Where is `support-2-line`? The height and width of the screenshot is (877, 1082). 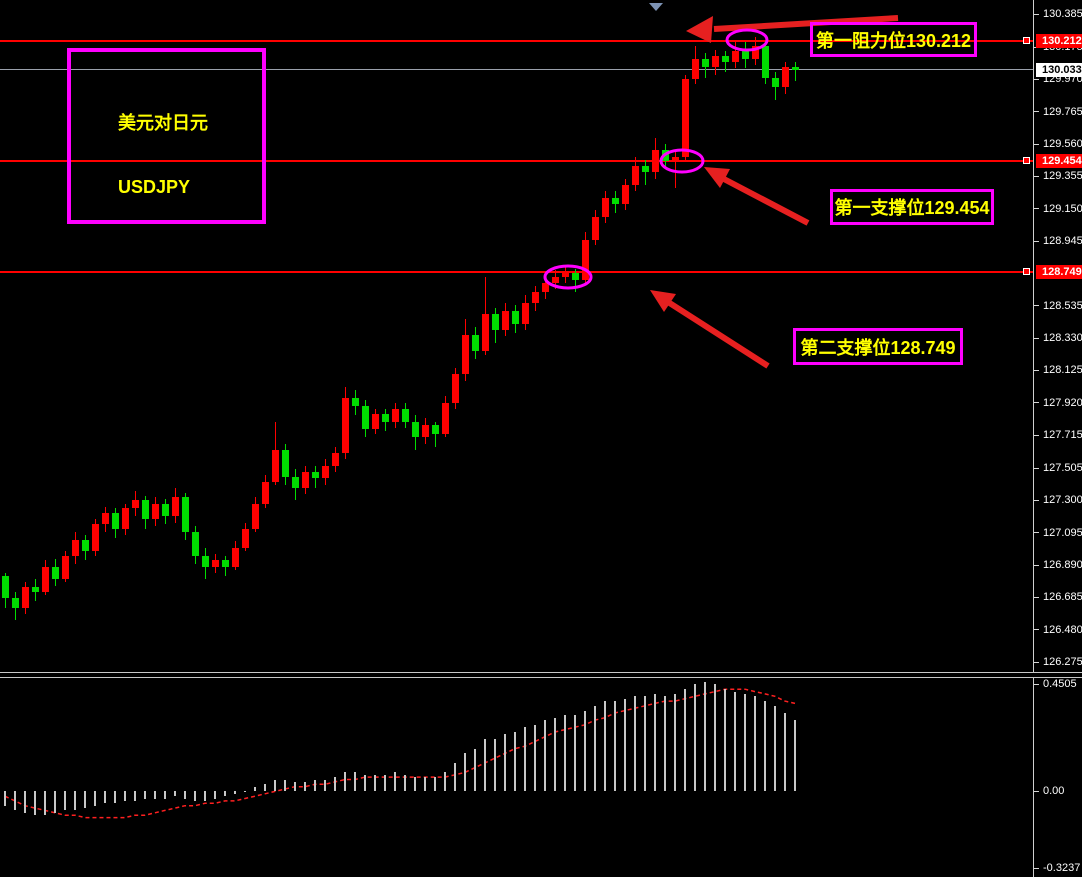 support-2-line is located at coordinates (516, 271).